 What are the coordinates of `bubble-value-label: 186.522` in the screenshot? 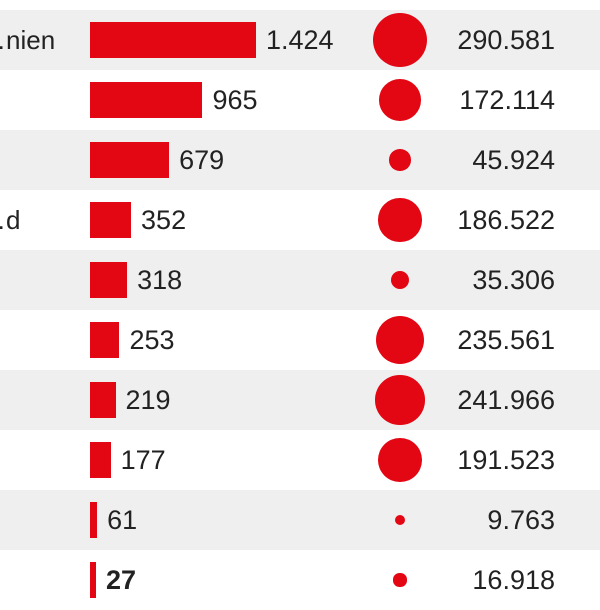 It's located at (506, 220).